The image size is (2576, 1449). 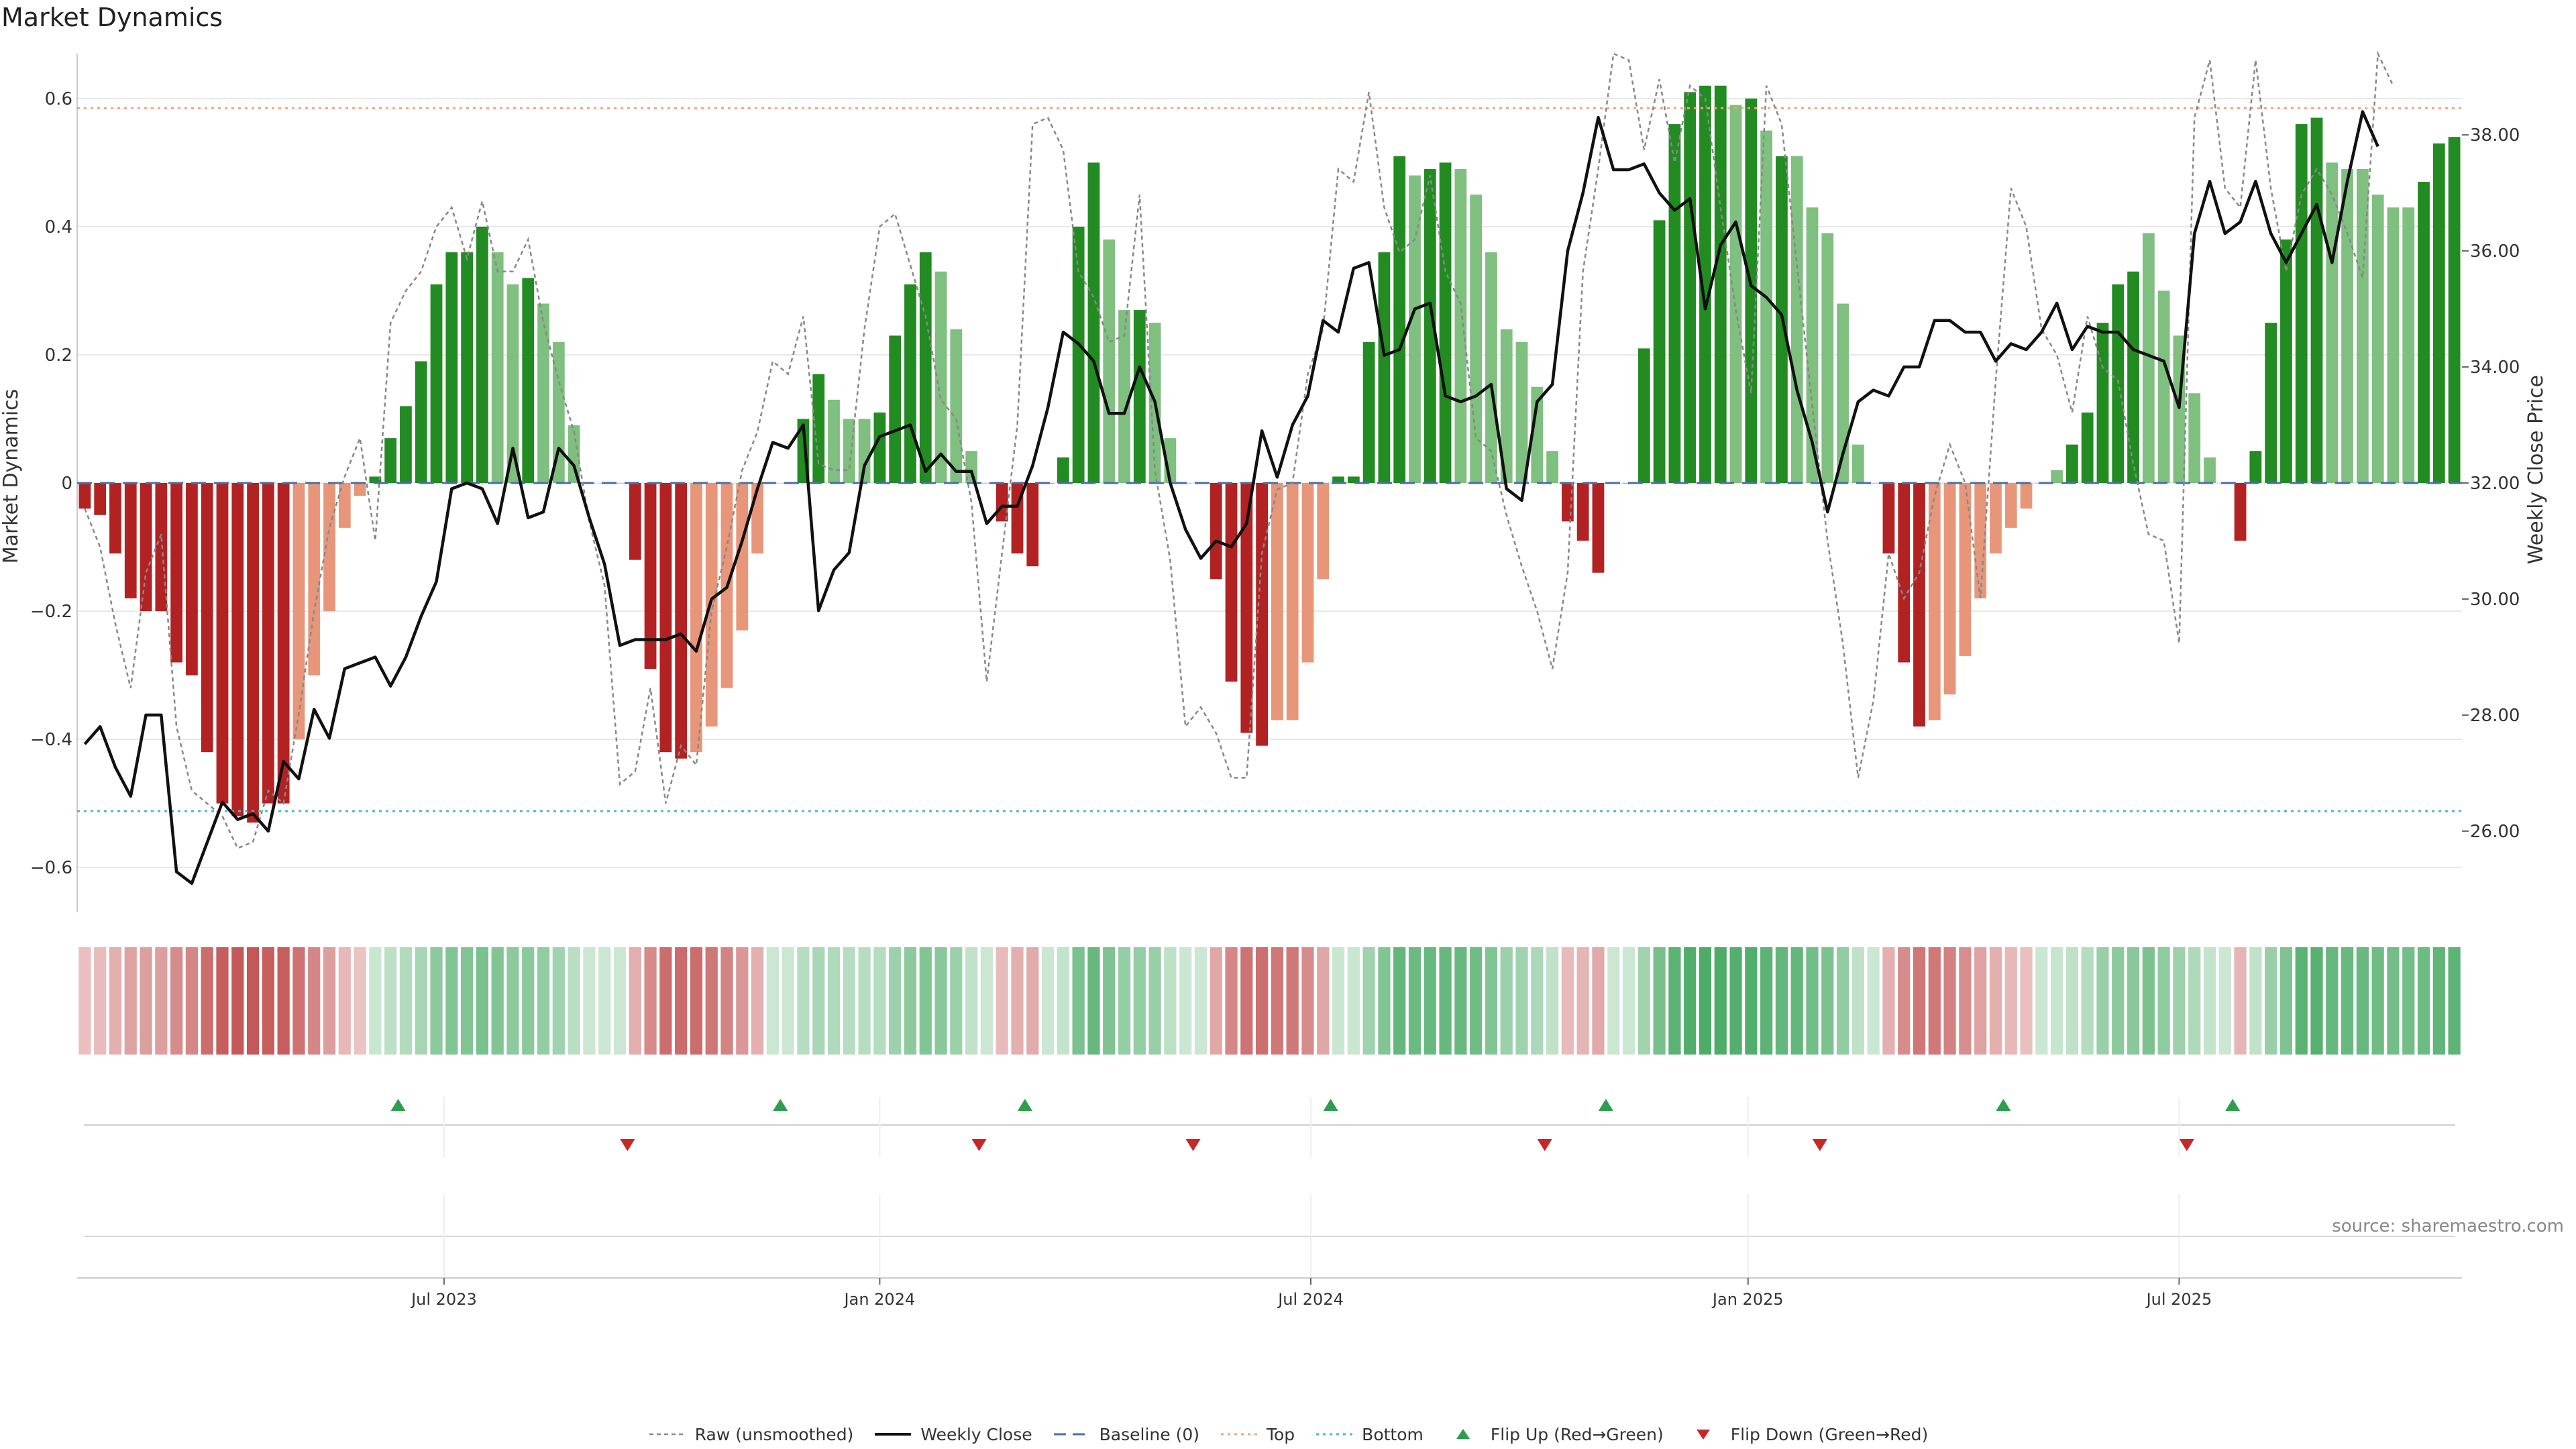 What do you see at coordinates (2495, 135) in the screenshot?
I see `y2-tick-label: 38.00` at bounding box center [2495, 135].